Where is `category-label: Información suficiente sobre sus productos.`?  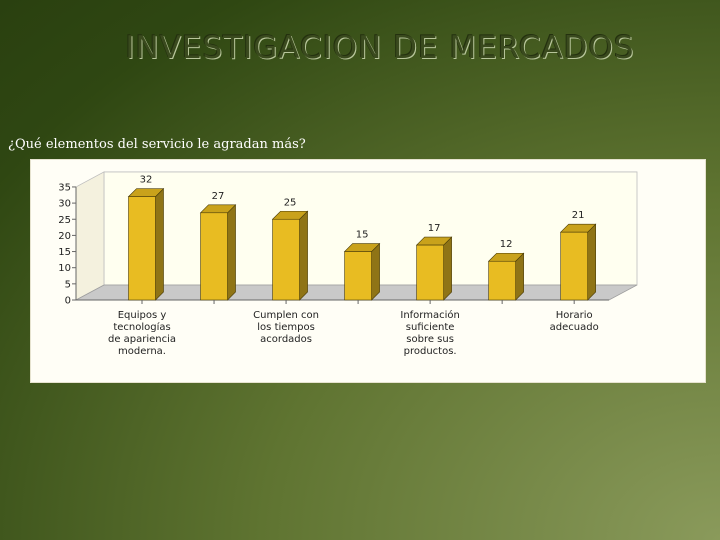
category-label: Información suficiente sobre sus productos. is located at coordinates (429, 333).